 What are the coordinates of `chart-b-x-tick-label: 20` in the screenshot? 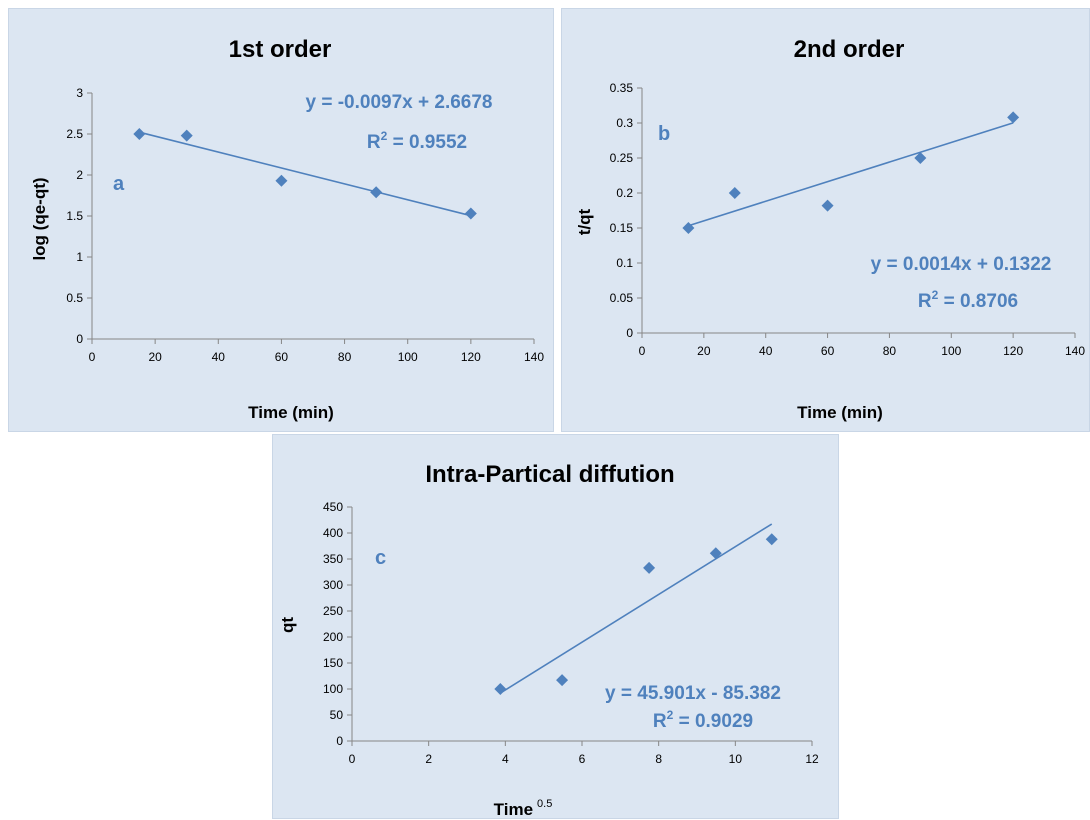 It's located at (704, 351).